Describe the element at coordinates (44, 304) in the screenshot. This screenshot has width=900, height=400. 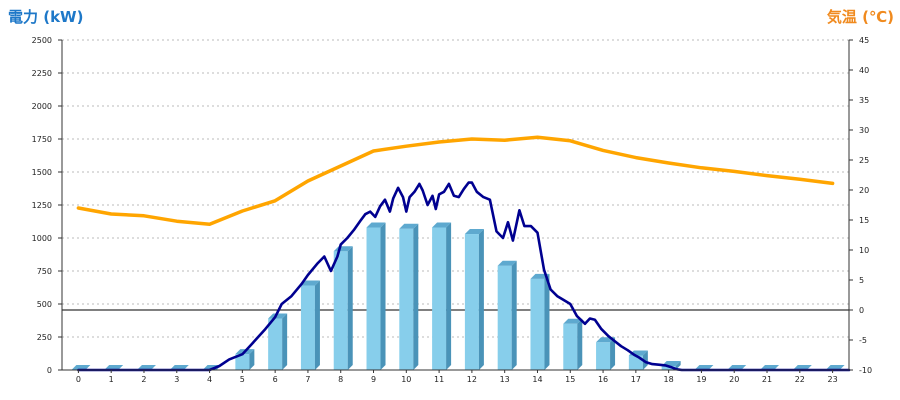
I see `left-tick-label: 500` at that location.